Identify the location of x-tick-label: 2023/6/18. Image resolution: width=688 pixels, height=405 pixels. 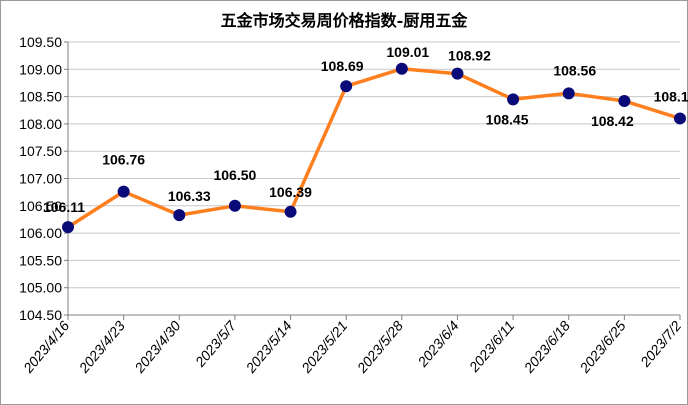
(546, 346).